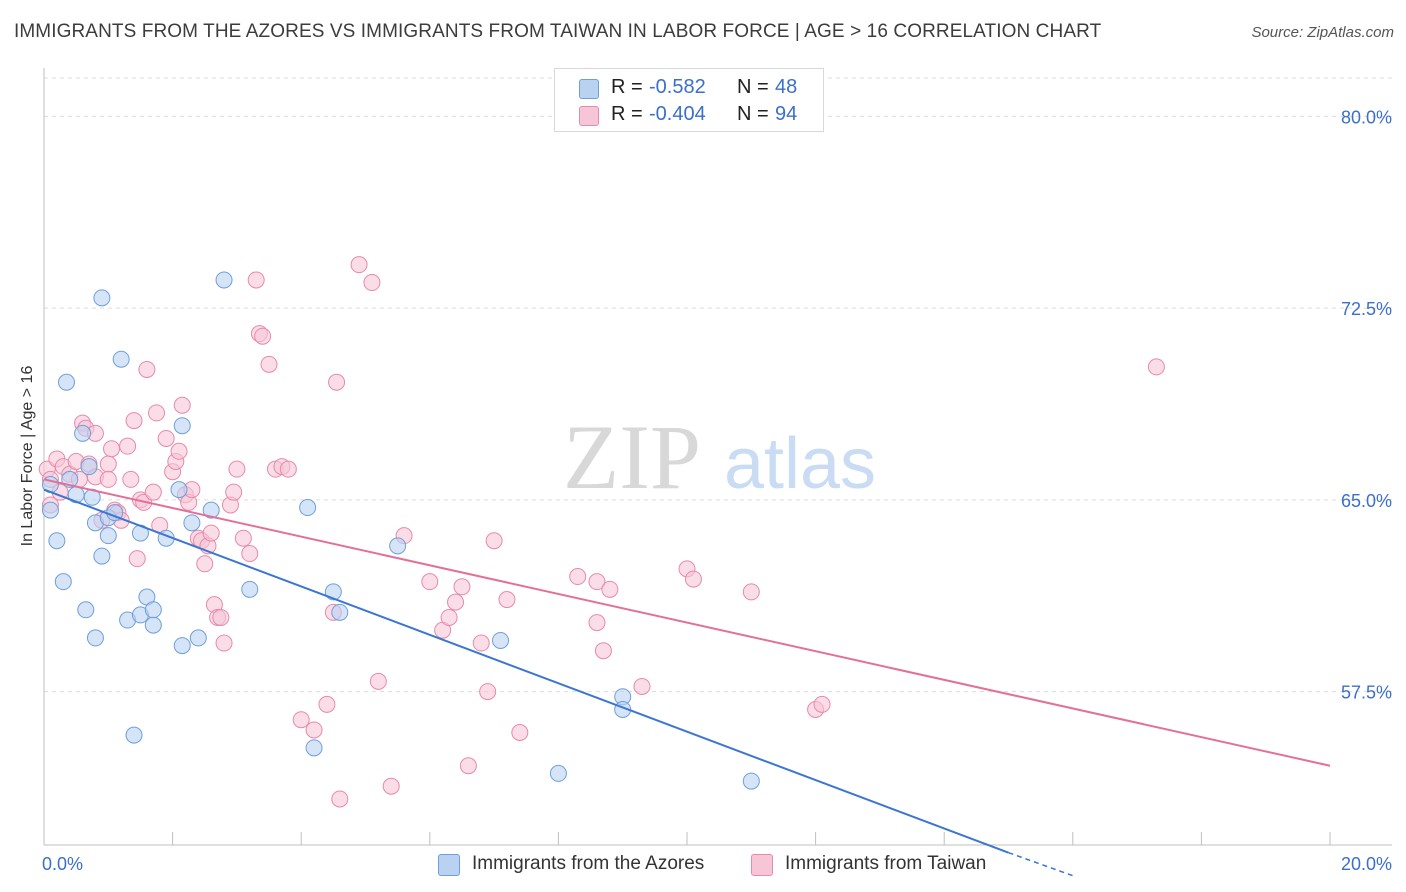 This screenshot has height=892, width=1406. I want to click on watermark-atlas: atlas, so click(800, 464).